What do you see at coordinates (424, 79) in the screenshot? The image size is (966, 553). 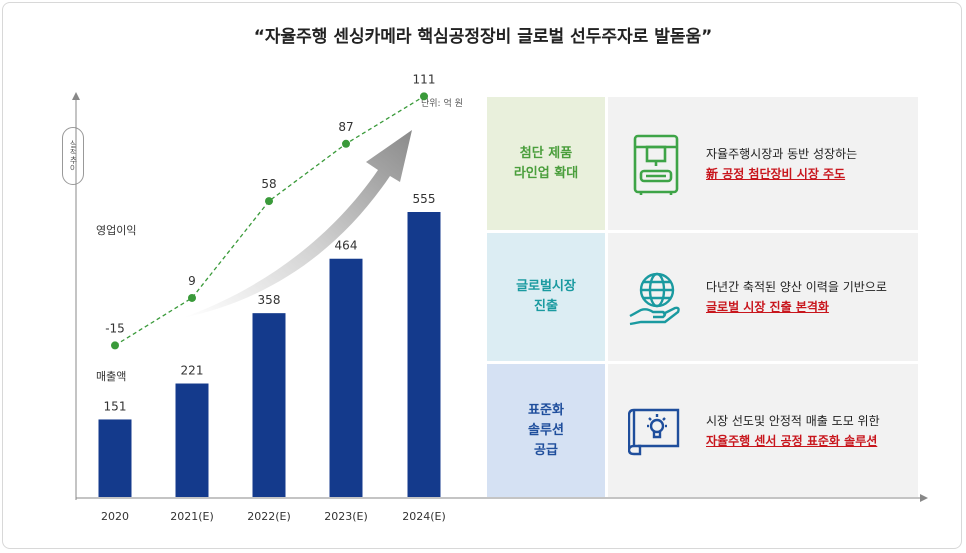 I see `profit-value-label: 111` at bounding box center [424, 79].